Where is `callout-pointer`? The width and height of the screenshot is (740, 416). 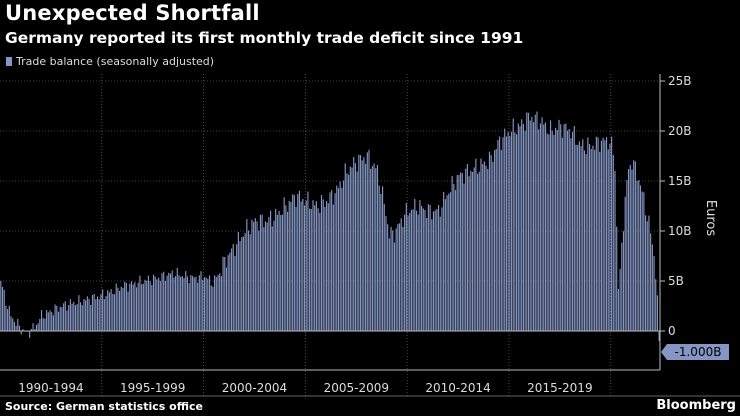
callout-pointer is located at coordinates (664, 352).